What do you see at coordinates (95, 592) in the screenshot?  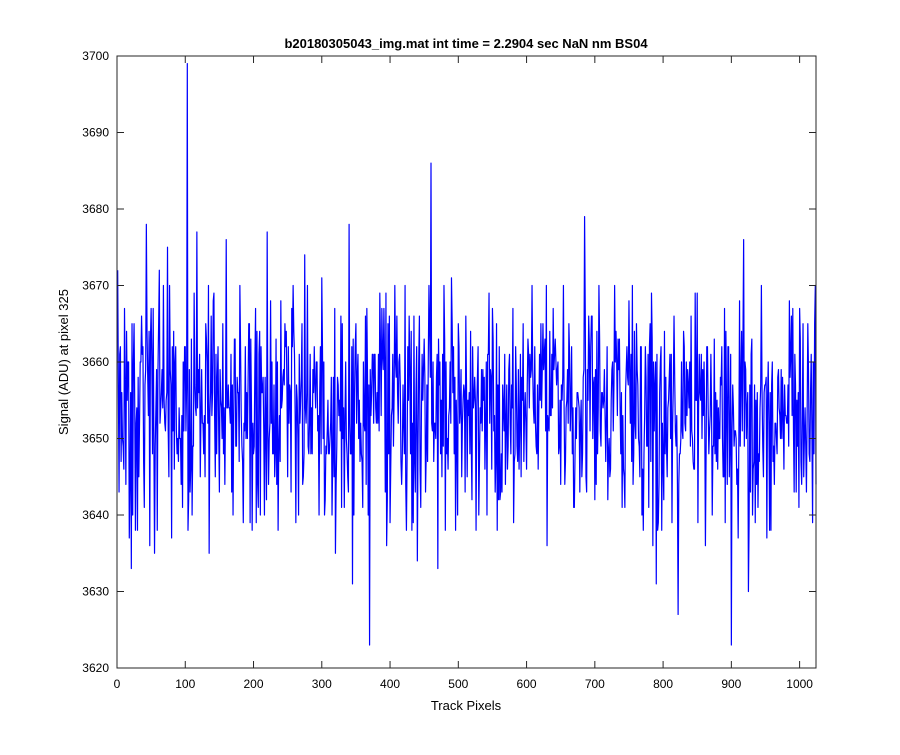 I see `y-tick-label: 3630` at bounding box center [95, 592].